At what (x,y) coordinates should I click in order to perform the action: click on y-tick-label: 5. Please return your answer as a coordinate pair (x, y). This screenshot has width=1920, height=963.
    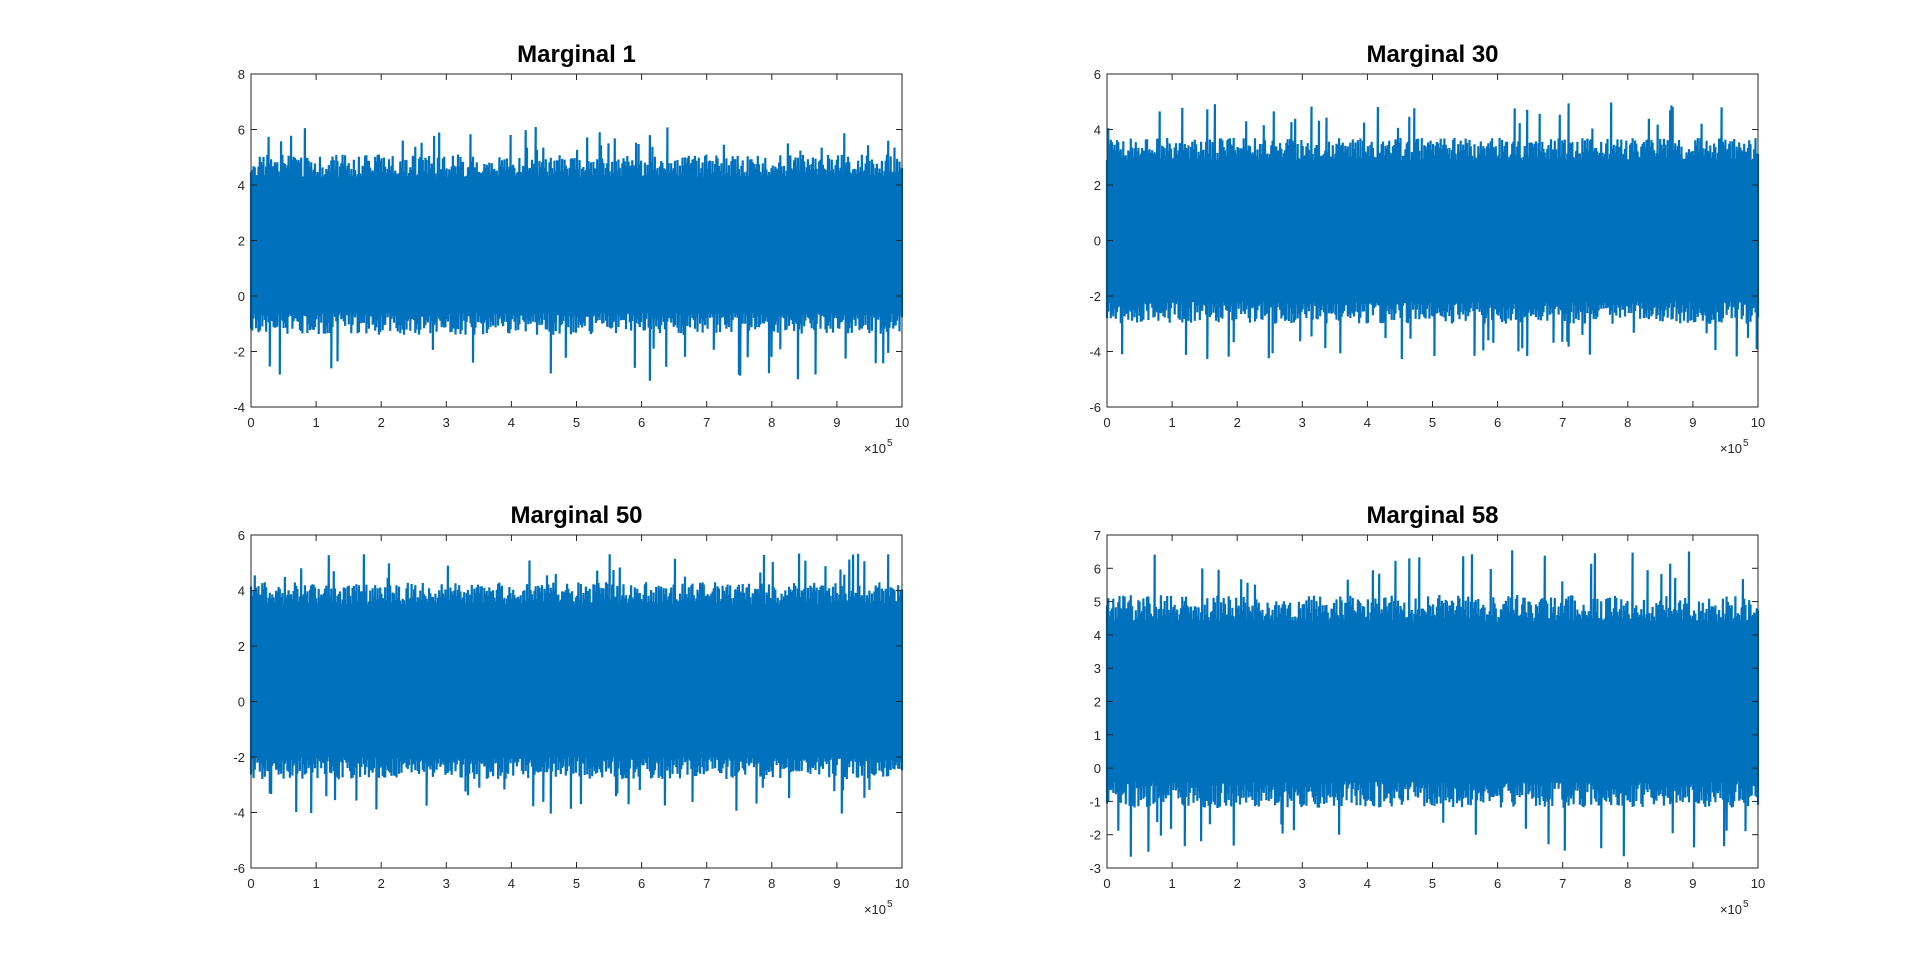
    Looking at the image, I should click on (1097, 602).